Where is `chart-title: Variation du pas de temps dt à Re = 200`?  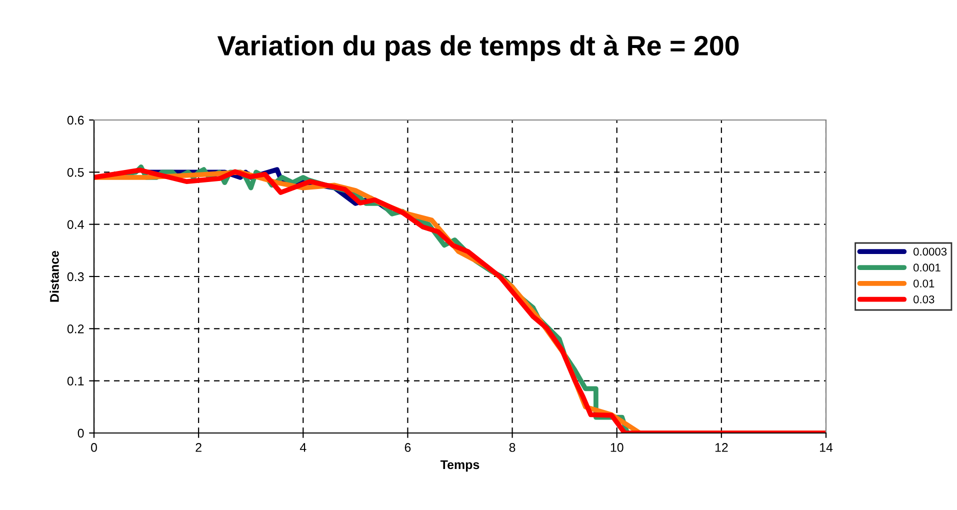
chart-title: Variation du pas de temps dt à Re = 200 is located at coordinates (478, 48).